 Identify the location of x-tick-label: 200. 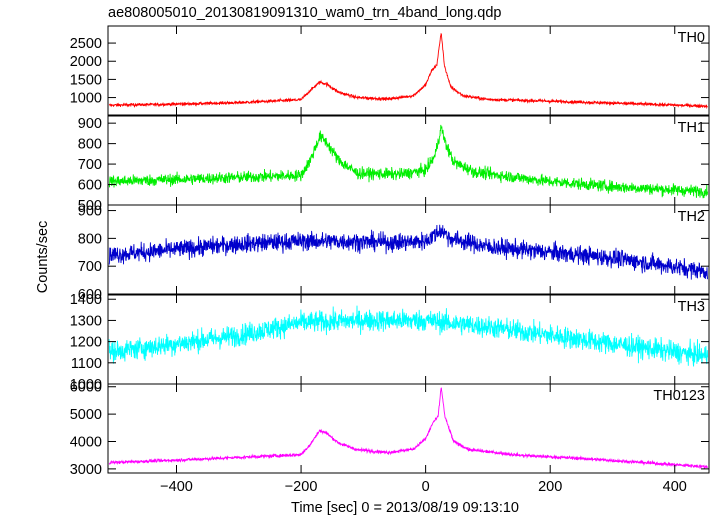
(550, 487).